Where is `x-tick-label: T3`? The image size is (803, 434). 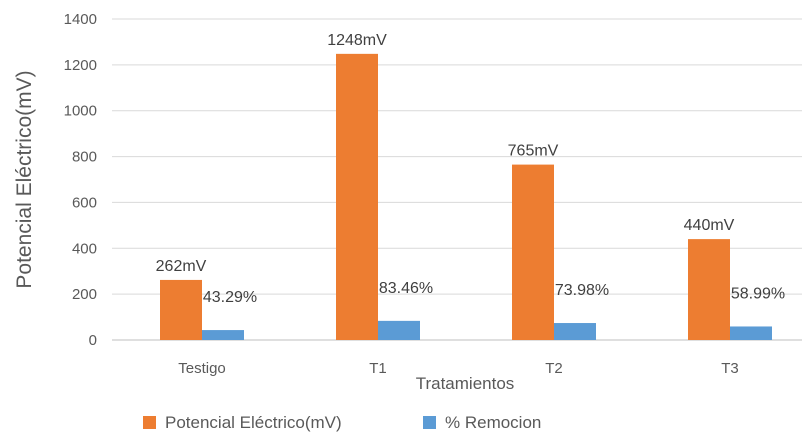
x-tick-label: T3 is located at coordinates (730, 368).